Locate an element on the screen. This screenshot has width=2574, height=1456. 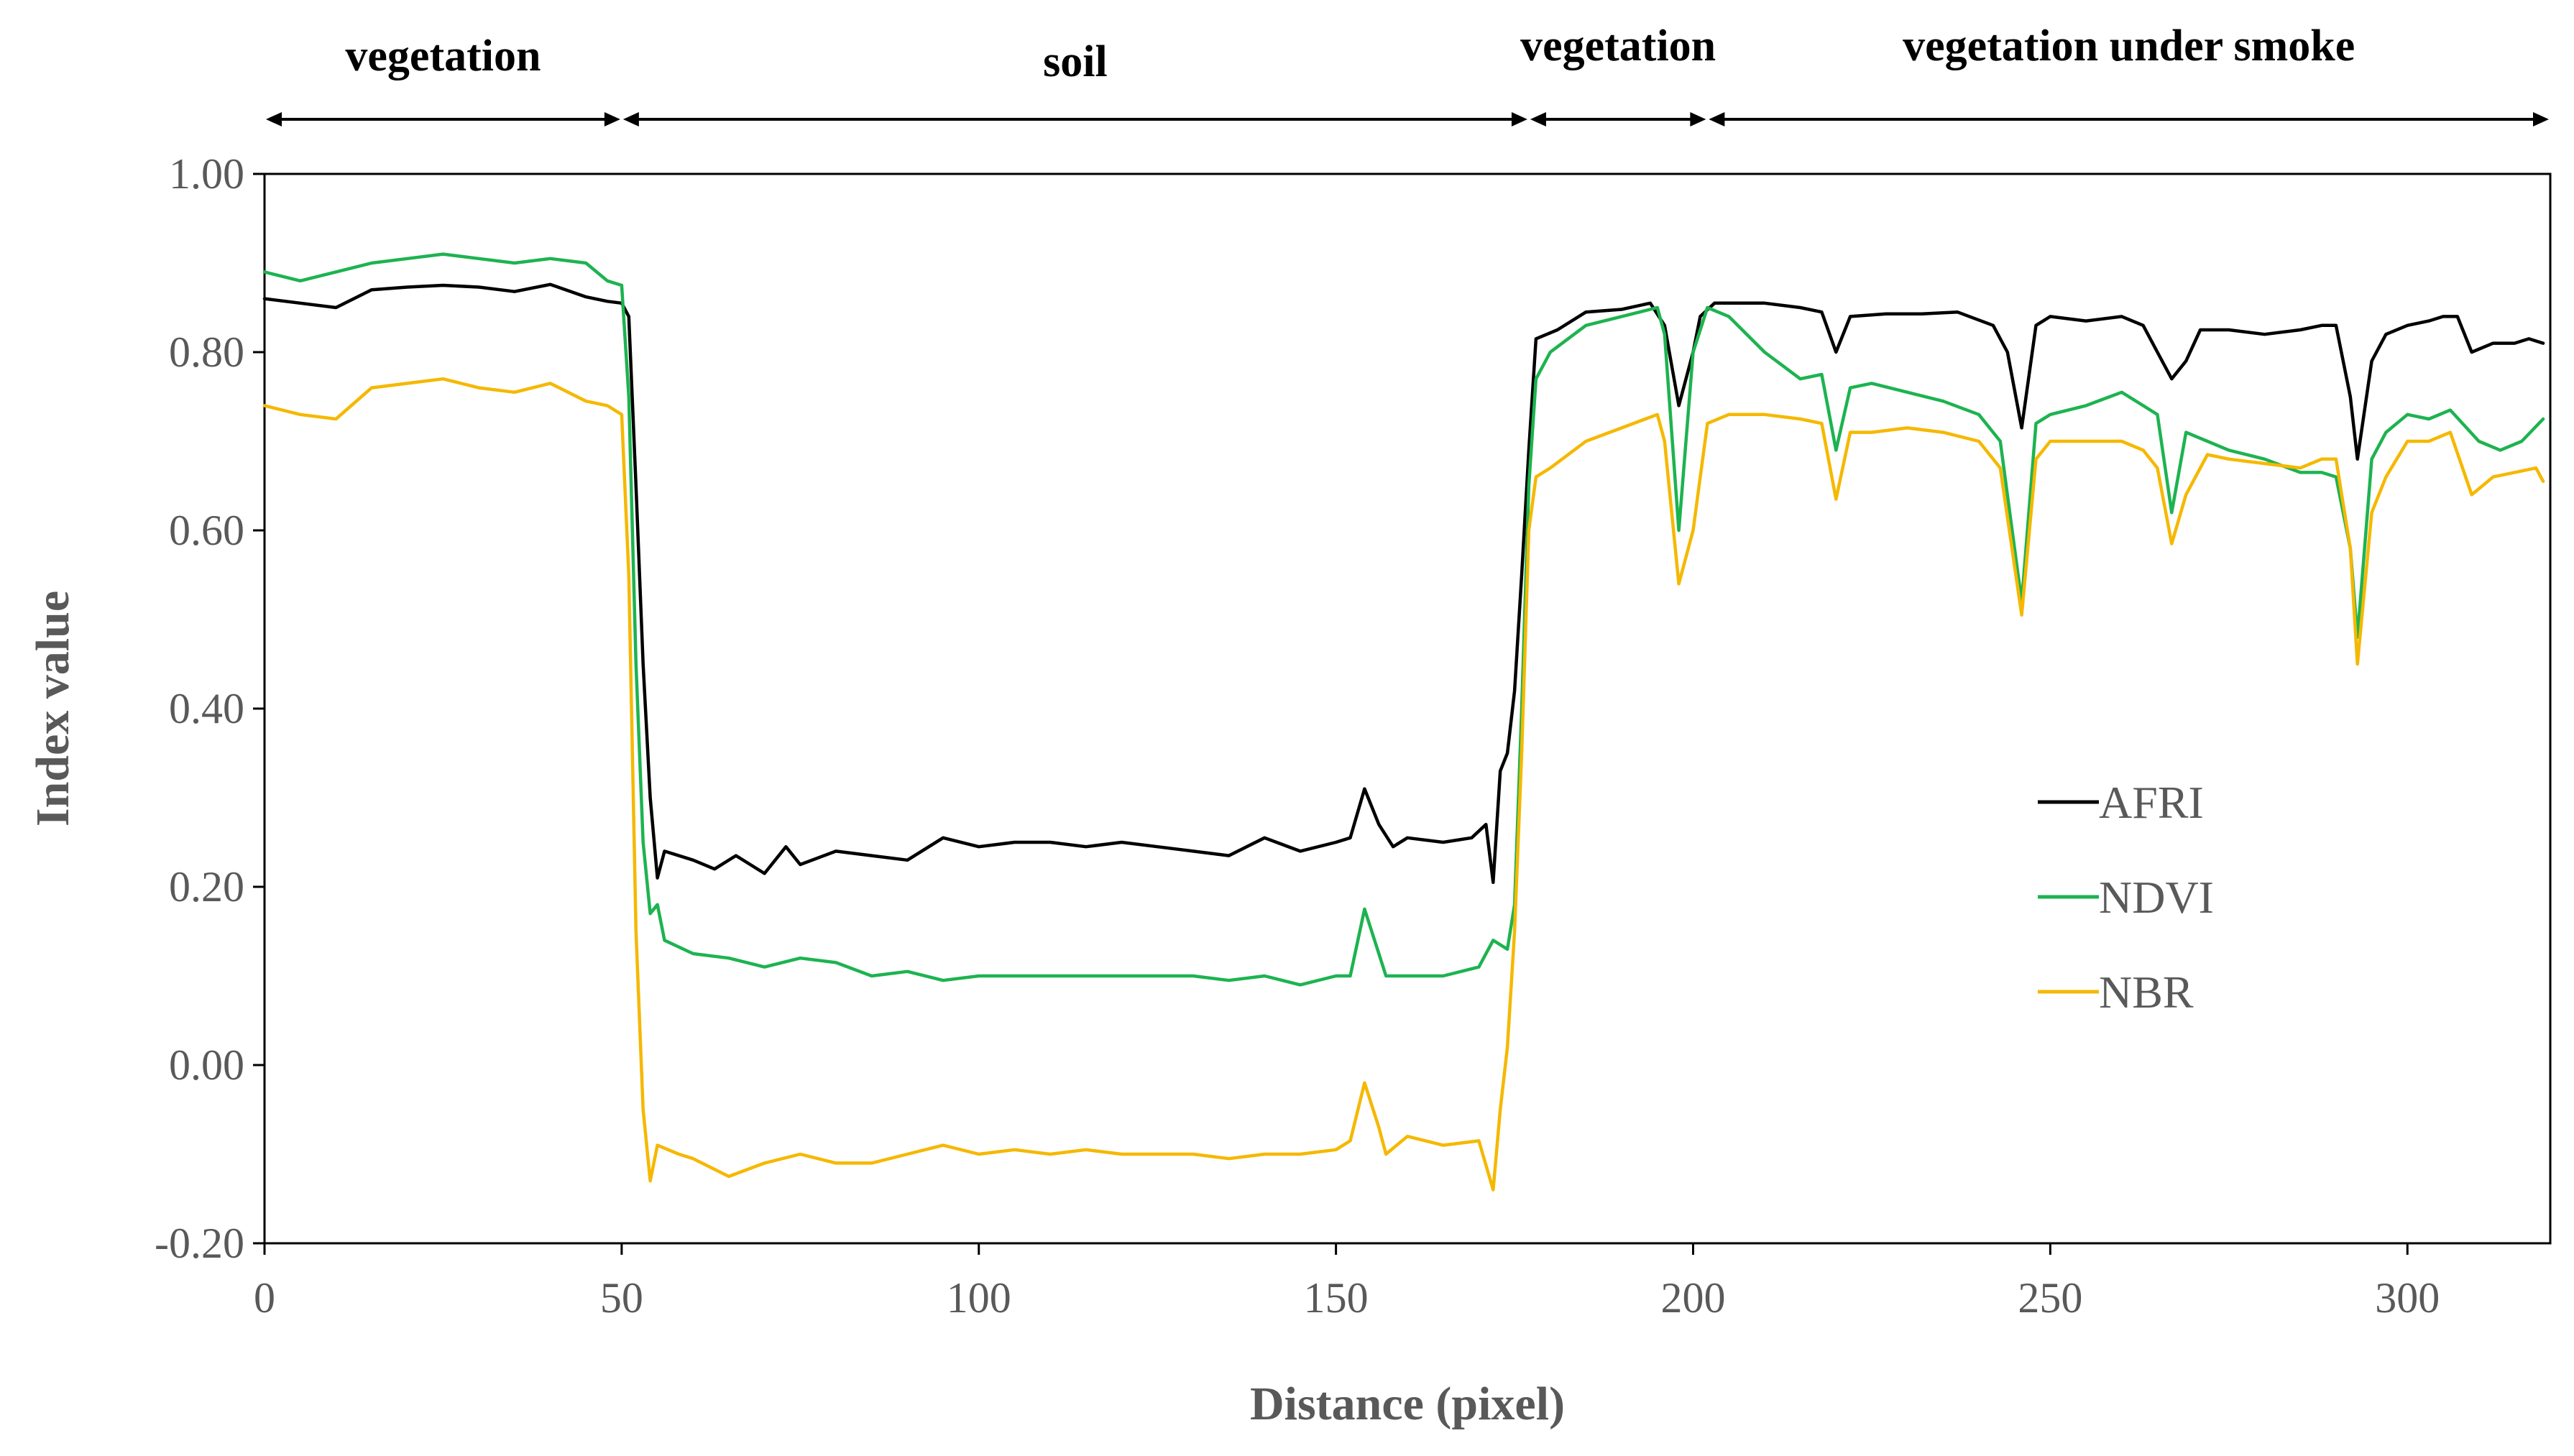
region-label: soil is located at coordinates (1076, 61).